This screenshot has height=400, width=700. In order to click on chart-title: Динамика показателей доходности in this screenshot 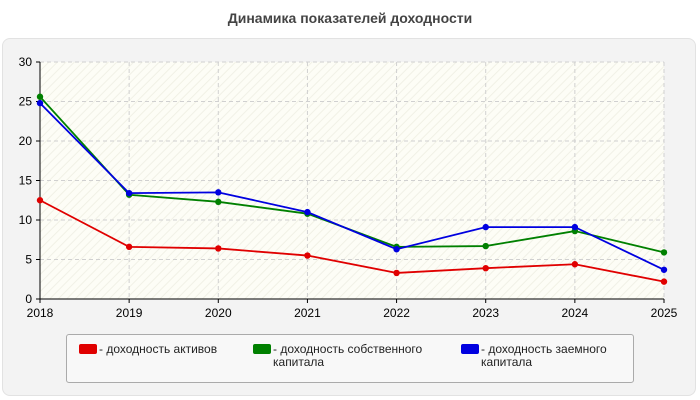, I will do `click(350, 18)`.